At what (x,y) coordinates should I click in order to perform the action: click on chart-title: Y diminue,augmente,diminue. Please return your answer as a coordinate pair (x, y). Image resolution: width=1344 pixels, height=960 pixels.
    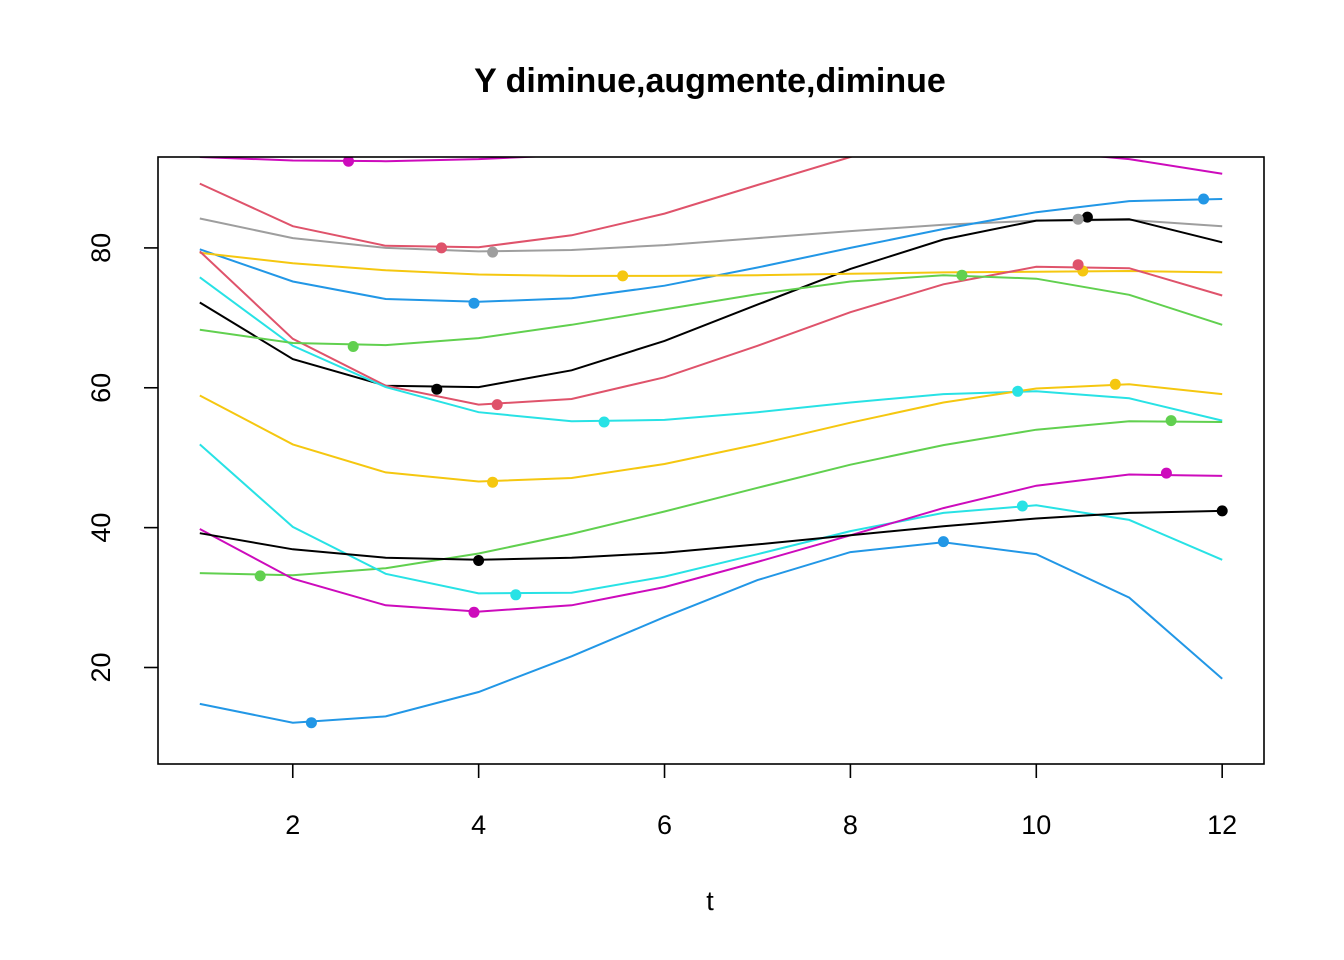
    Looking at the image, I should click on (710, 81).